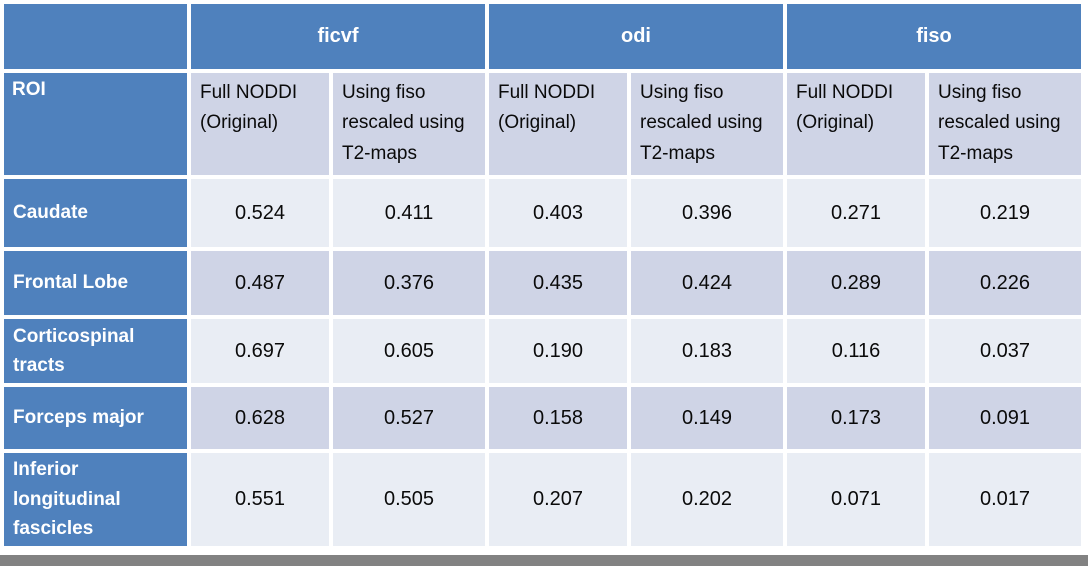  Describe the element at coordinates (558, 124) in the screenshot. I see `sub-header-odi-full: Full NODDI (Original)` at that location.